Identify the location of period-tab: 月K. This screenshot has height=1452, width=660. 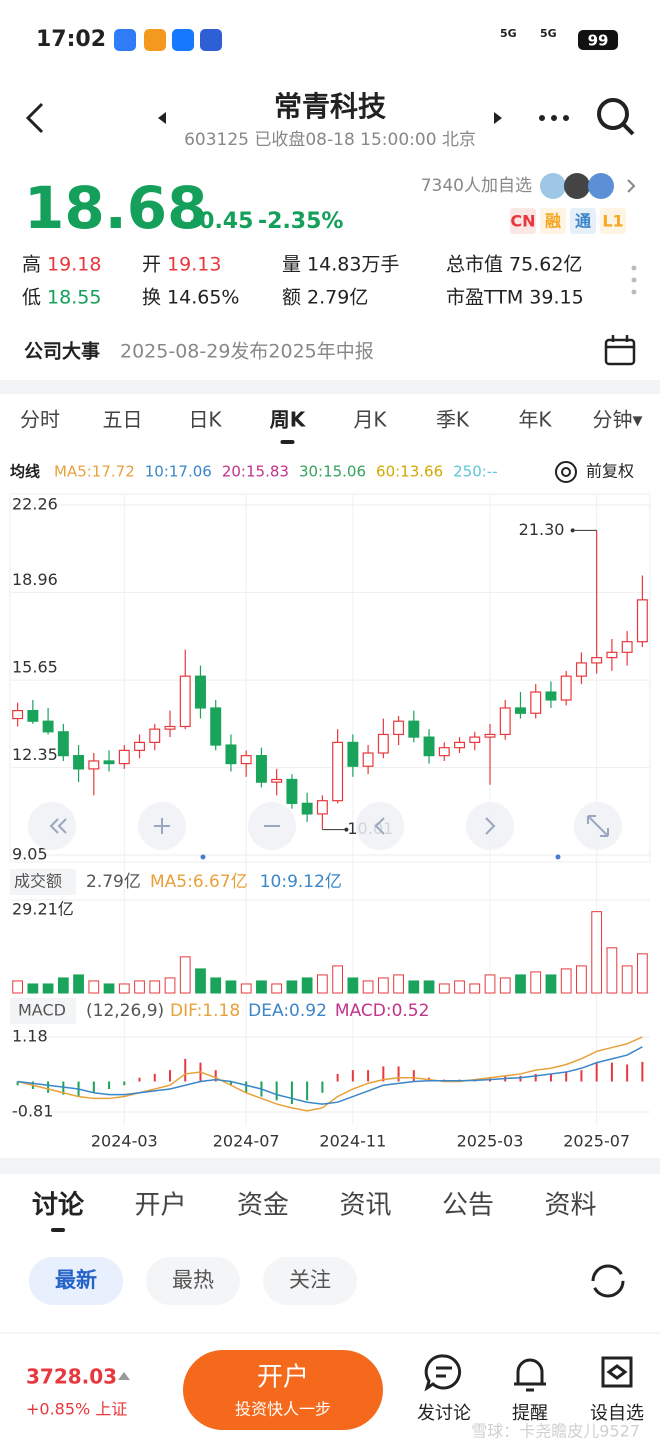
(370, 420).